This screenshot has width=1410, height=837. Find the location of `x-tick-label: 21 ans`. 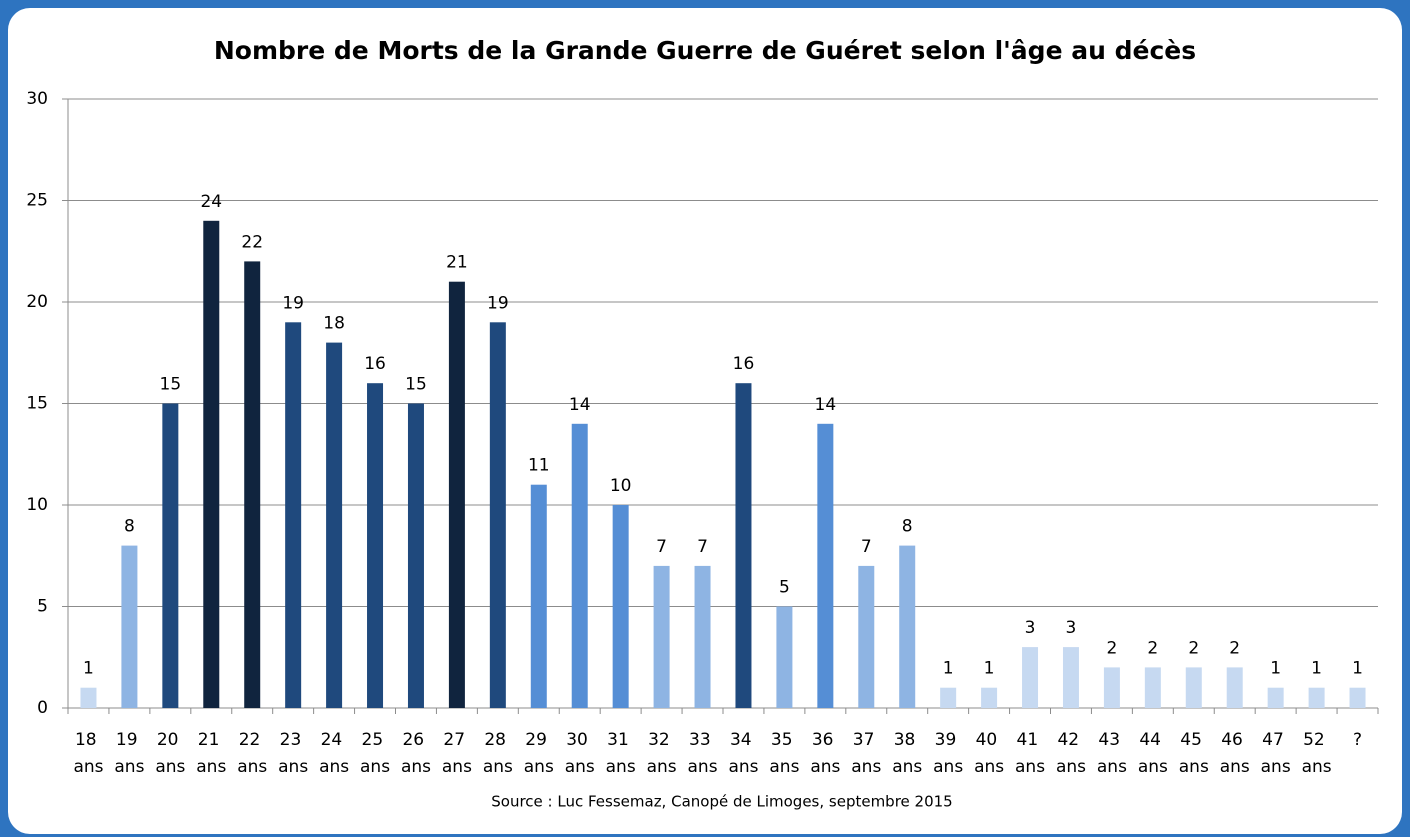

x-tick-label: 21 ans is located at coordinates (211, 753).